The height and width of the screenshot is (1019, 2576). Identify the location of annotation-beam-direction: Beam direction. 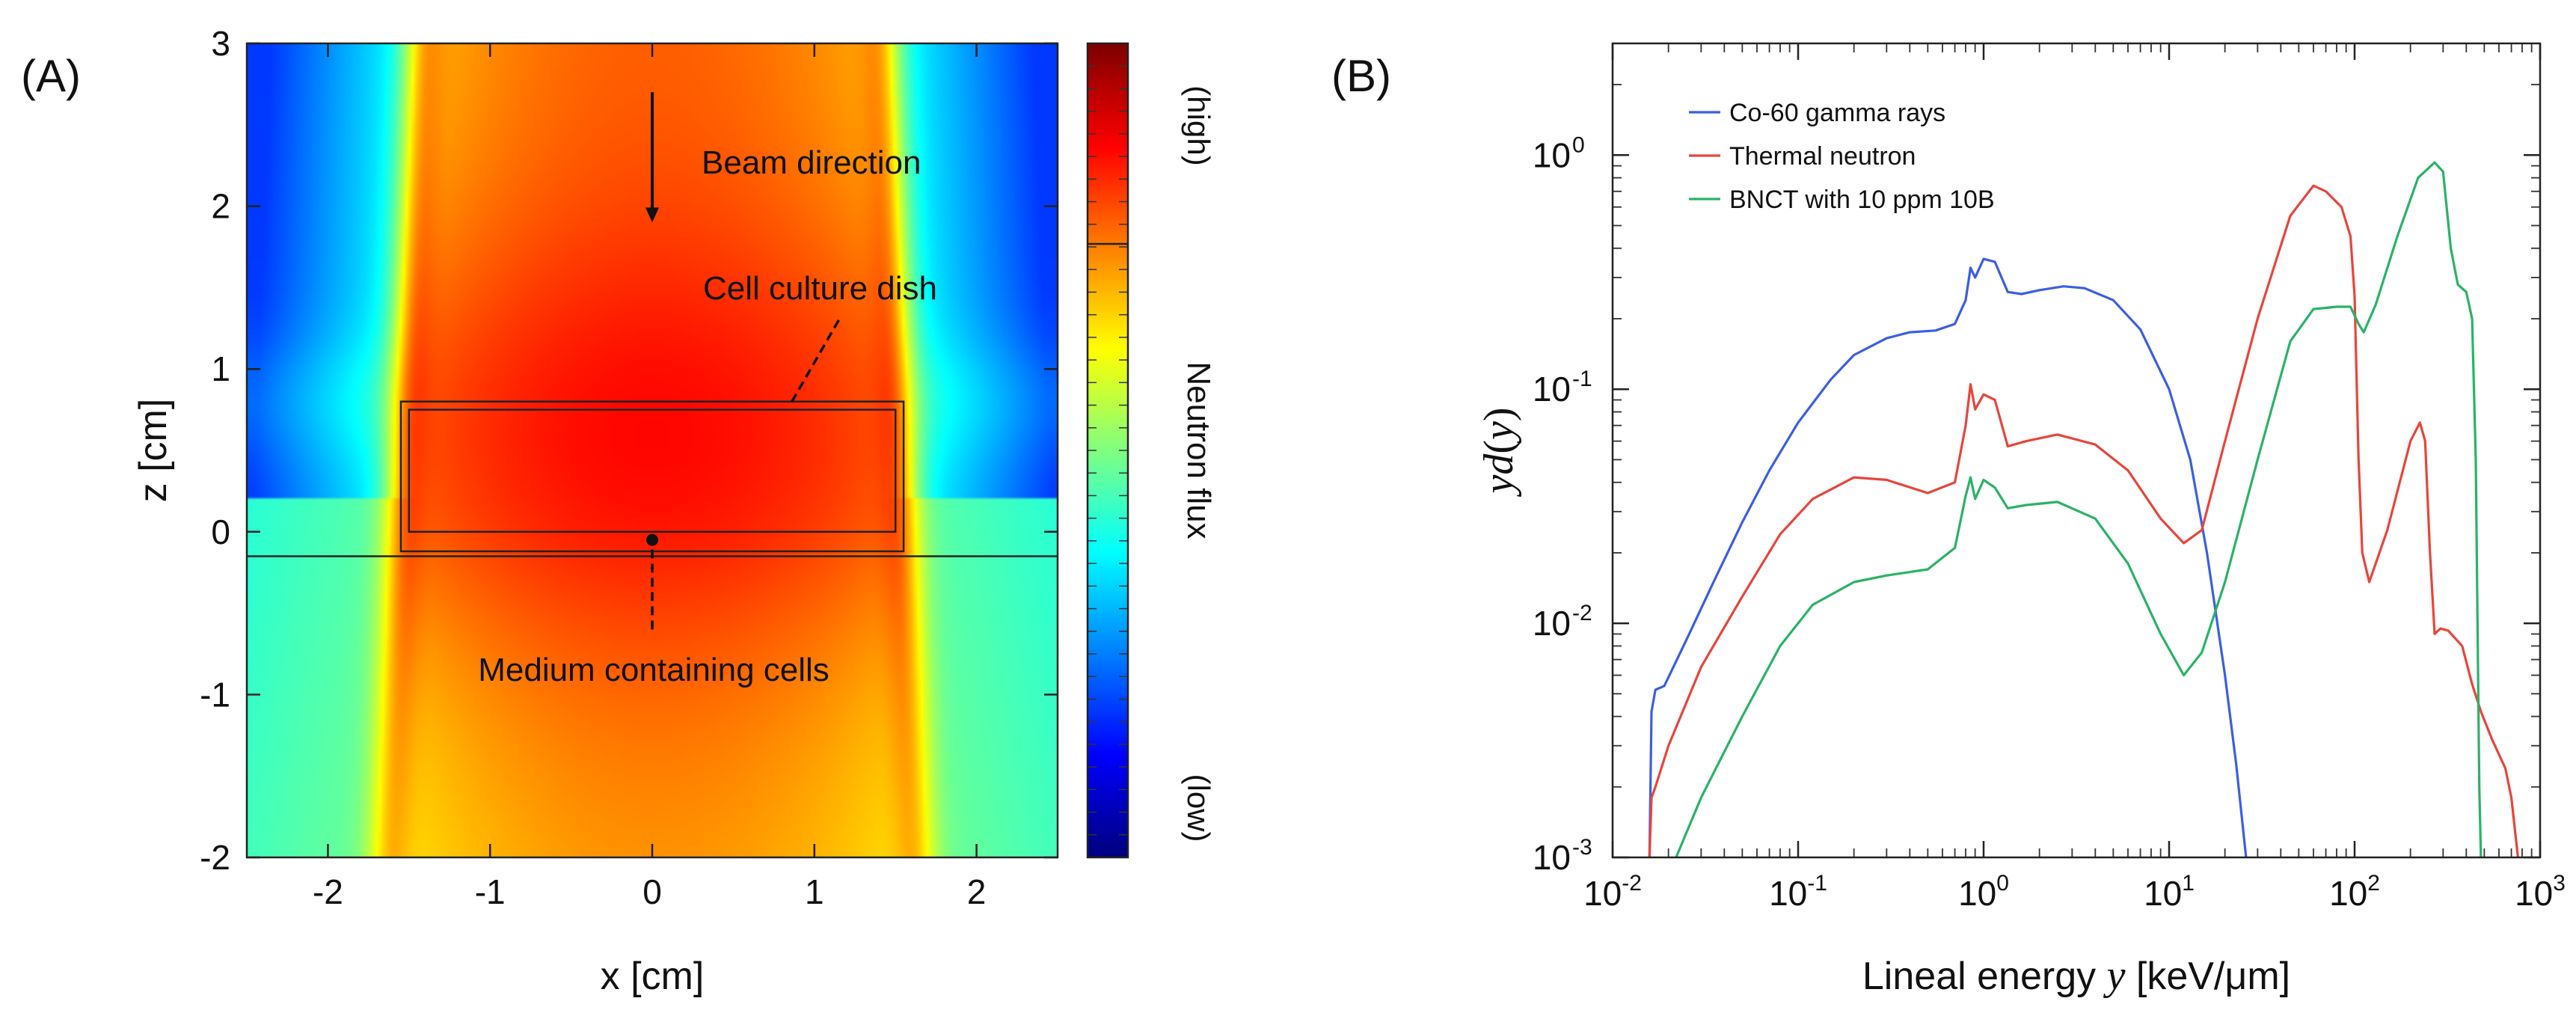
(811, 163).